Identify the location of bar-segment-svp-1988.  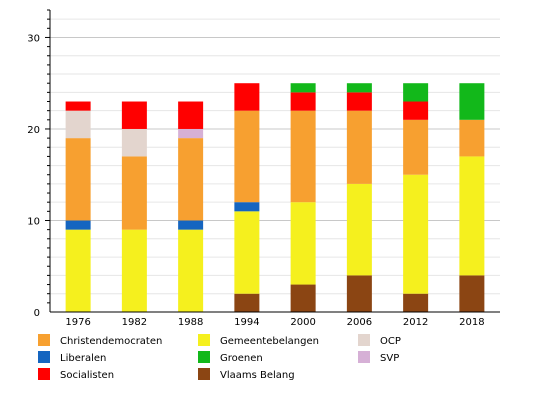
(191, 133).